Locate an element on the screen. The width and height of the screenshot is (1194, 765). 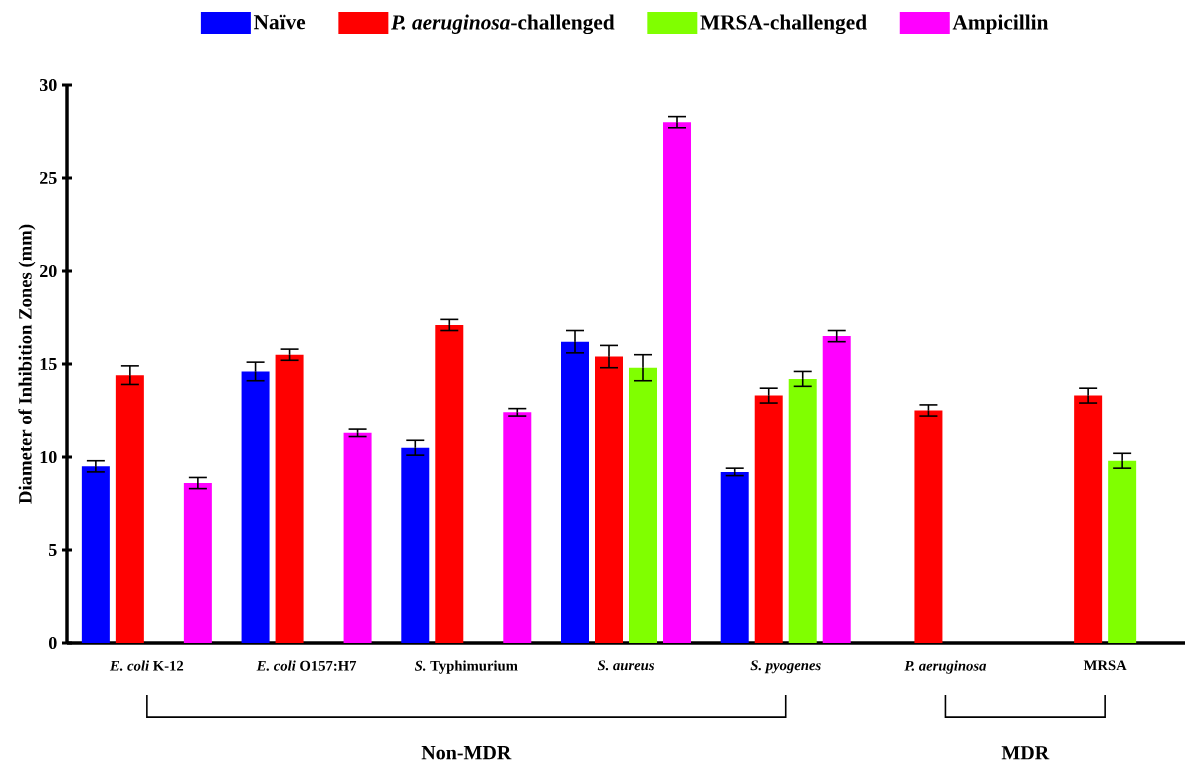
x-tick-label: MRSA is located at coordinates (1105, 665).